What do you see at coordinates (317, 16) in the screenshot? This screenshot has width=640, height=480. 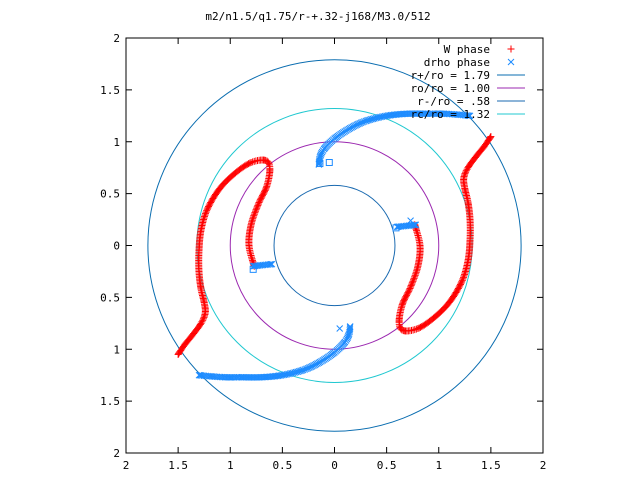 I see `chart-title: m2/n1.5/q1.75/r-+.32-j168/M3.0/512` at bounding box center [317, 16].